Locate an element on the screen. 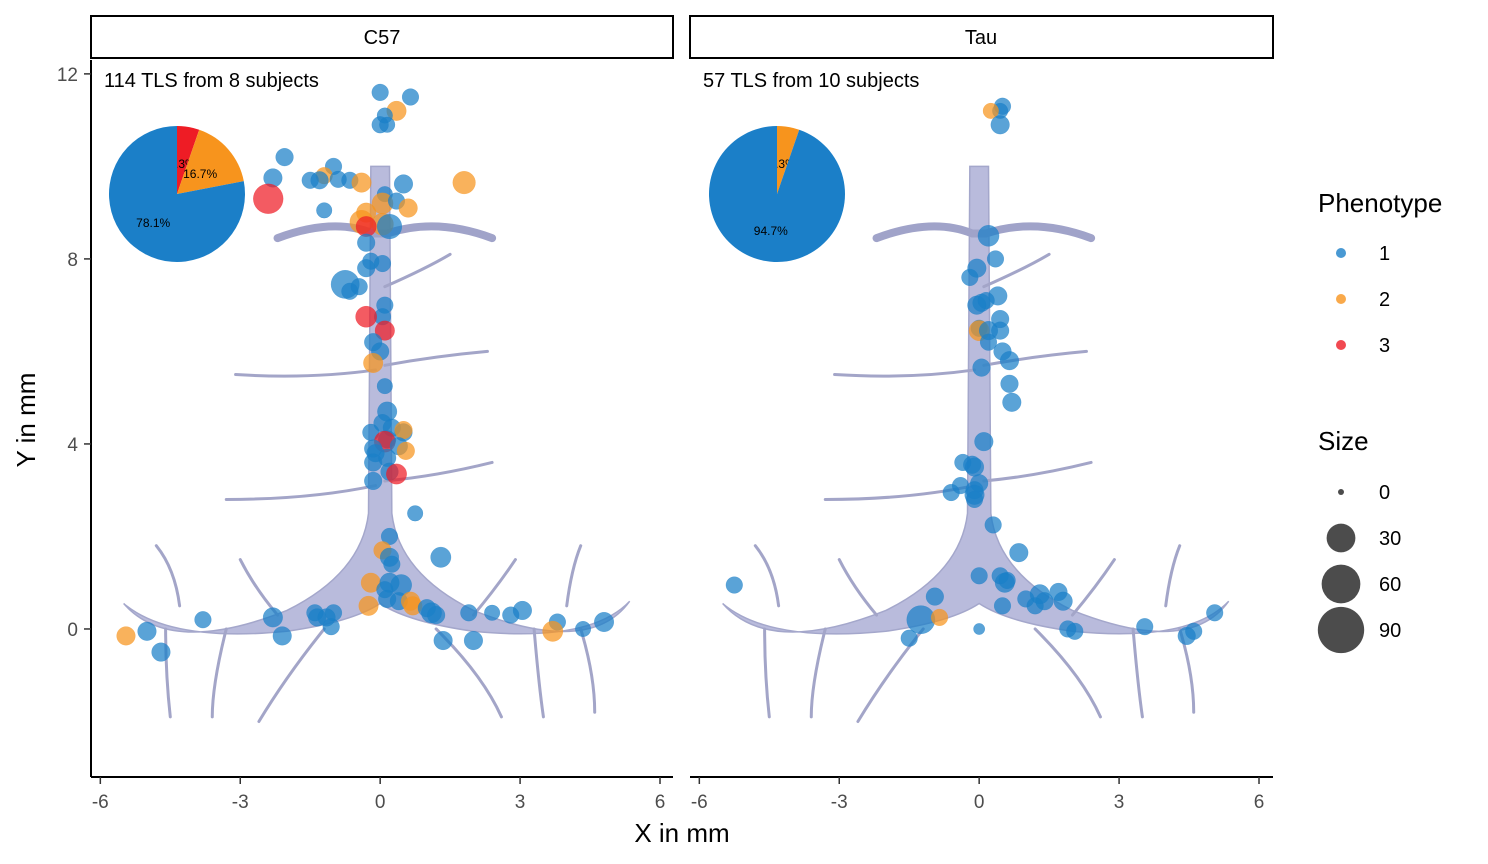  facet-strip-label: Tau is located at coordinates (981, 38).